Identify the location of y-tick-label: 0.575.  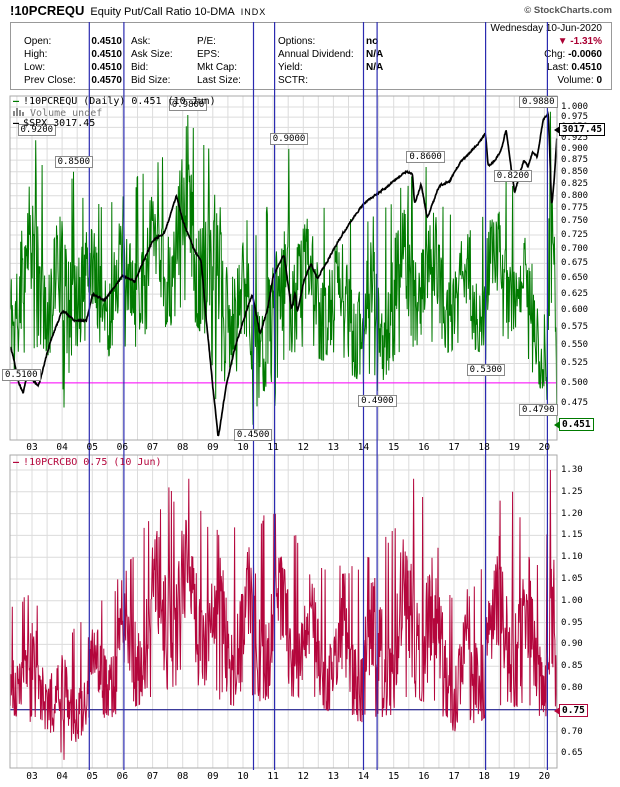
(575, 327).